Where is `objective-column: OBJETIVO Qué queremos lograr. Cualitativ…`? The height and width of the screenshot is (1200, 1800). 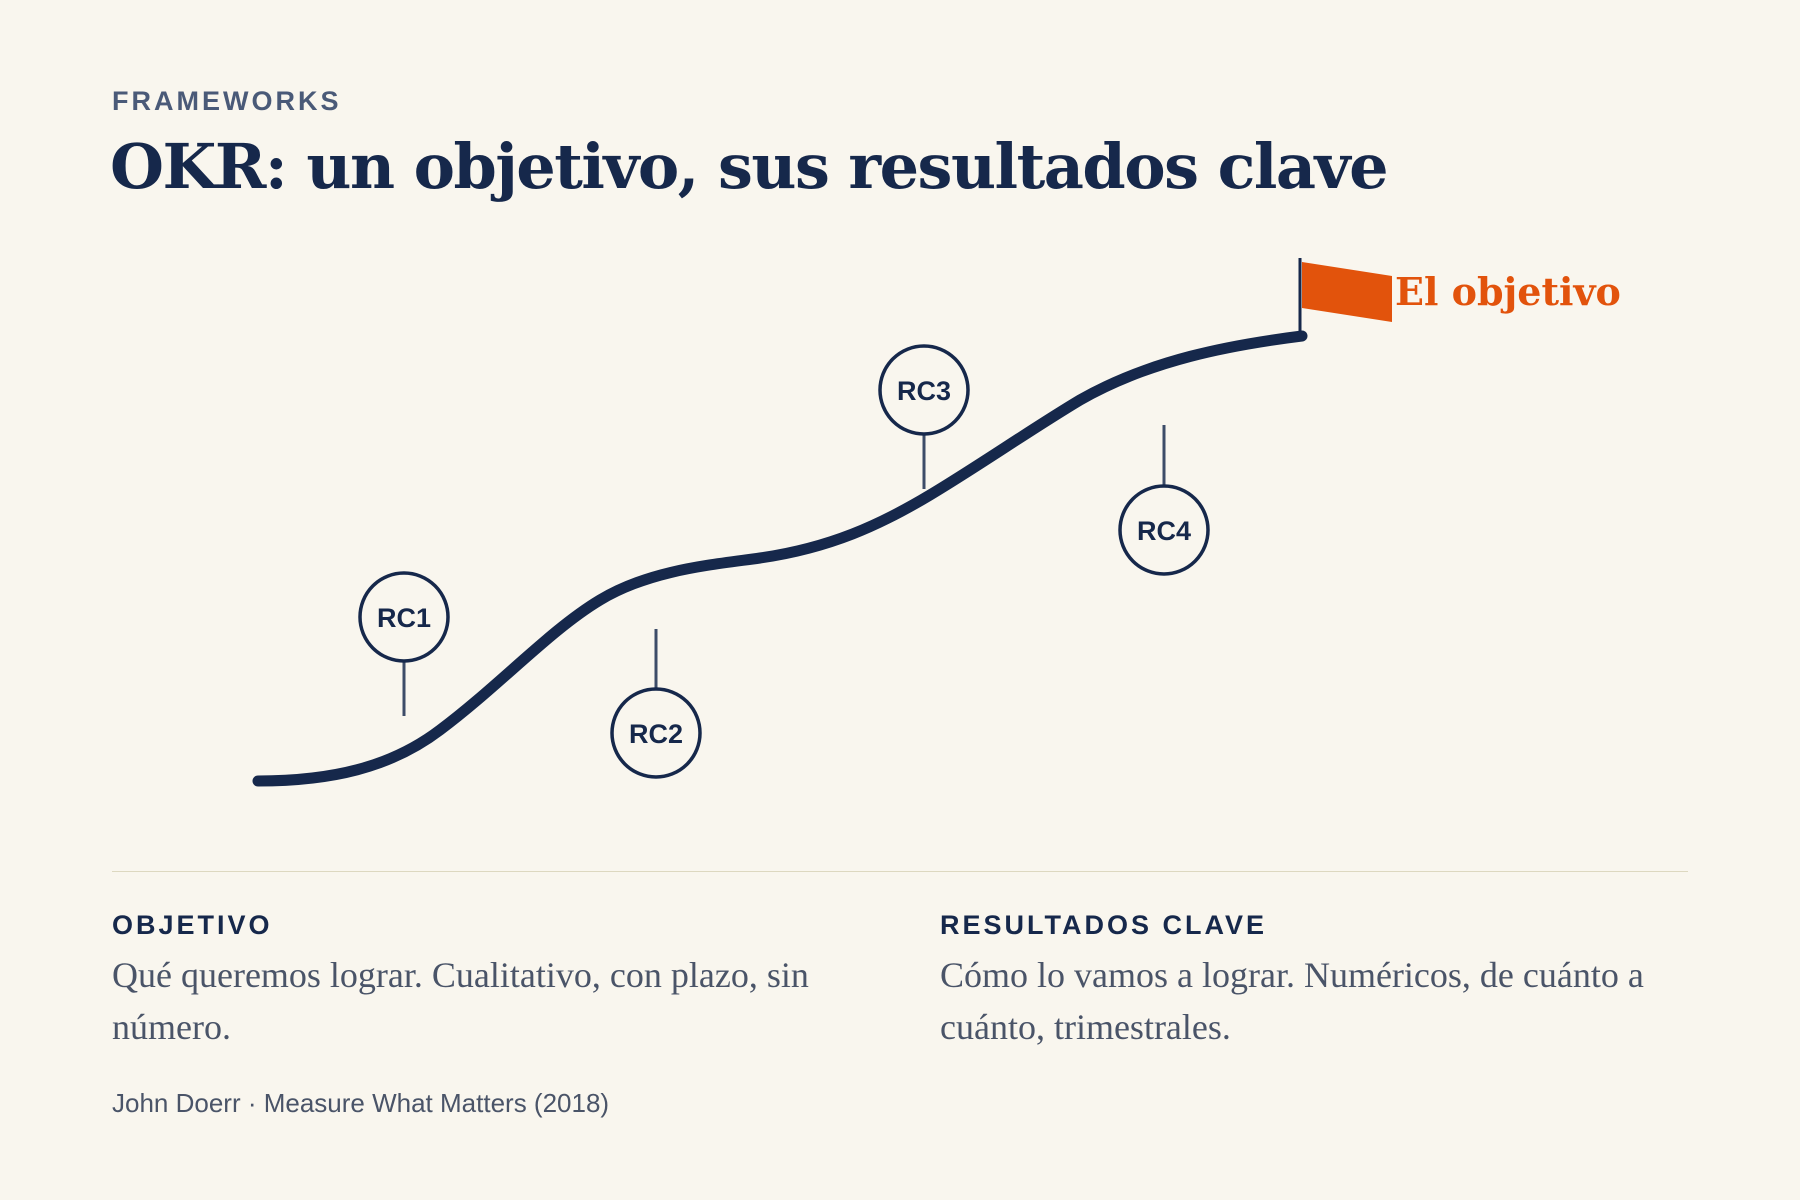
objective-column: OBJETIVO Qué queremos lograr. Cualitativ… is located at coordinates (492, 981).